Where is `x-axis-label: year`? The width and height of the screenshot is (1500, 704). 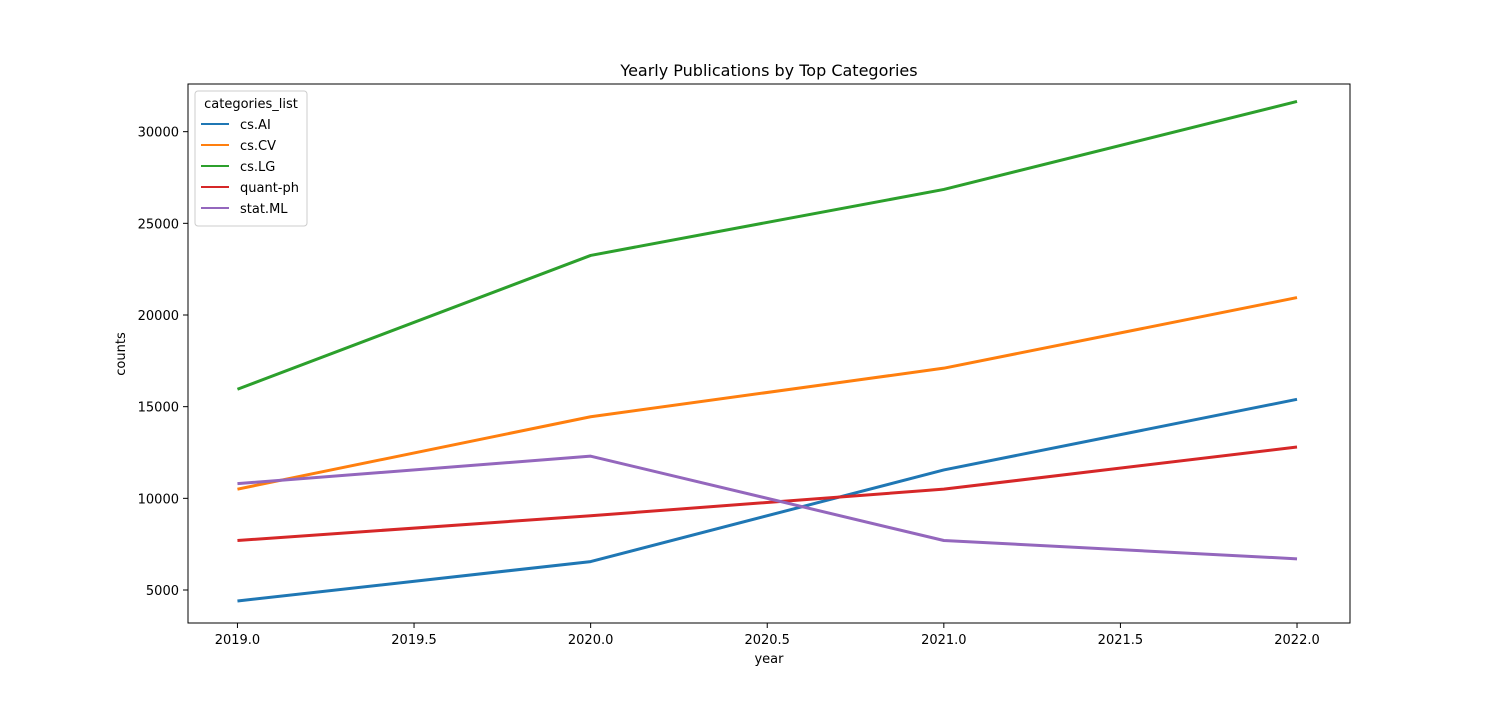 x-axis-label: year is located at coordinates (769, 659).